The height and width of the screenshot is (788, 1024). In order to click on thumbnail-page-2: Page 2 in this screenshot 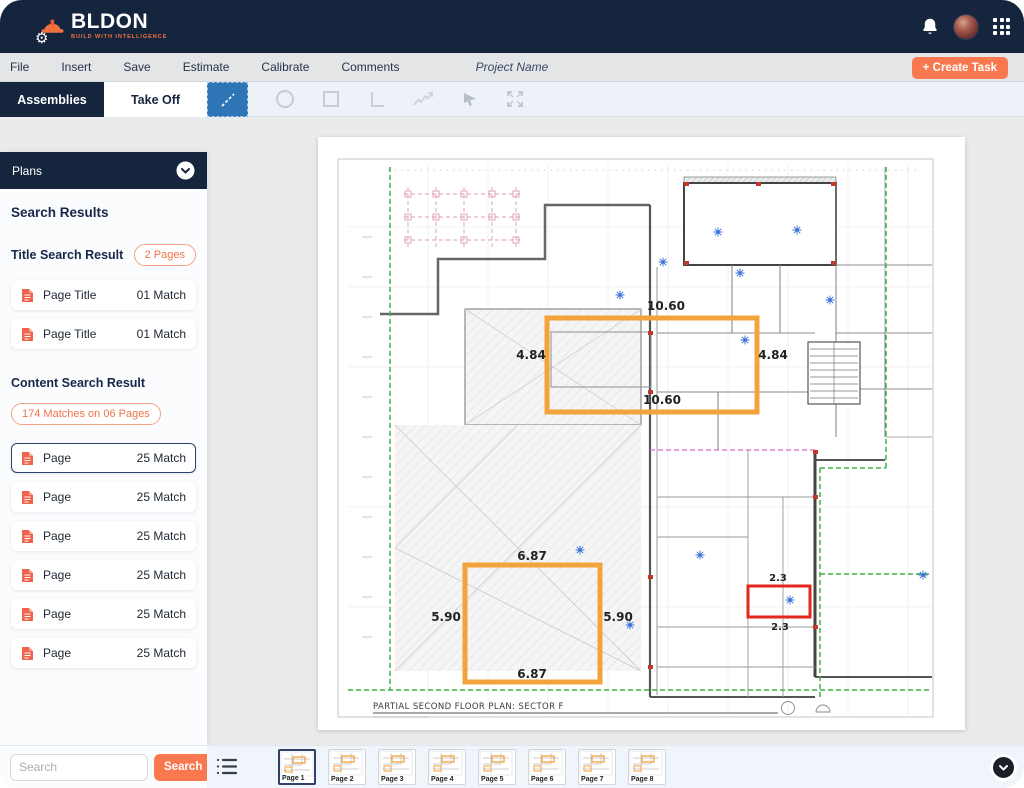, I will do `click(347, 767)`.